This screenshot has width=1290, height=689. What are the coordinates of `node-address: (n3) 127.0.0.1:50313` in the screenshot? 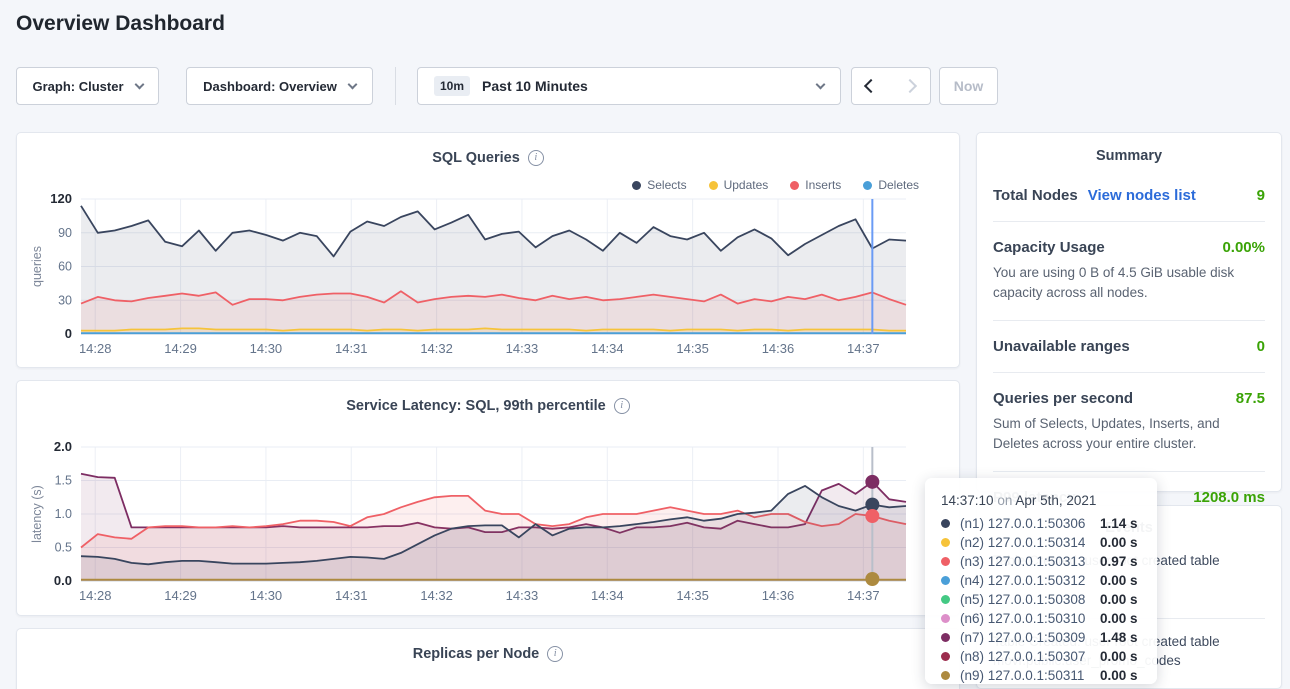 It's located at (1023, 561).